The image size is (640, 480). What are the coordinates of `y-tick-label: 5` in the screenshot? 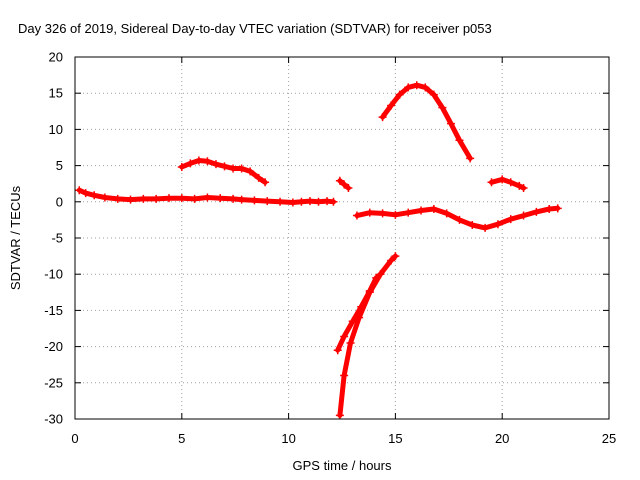 It's located at (59, 165).